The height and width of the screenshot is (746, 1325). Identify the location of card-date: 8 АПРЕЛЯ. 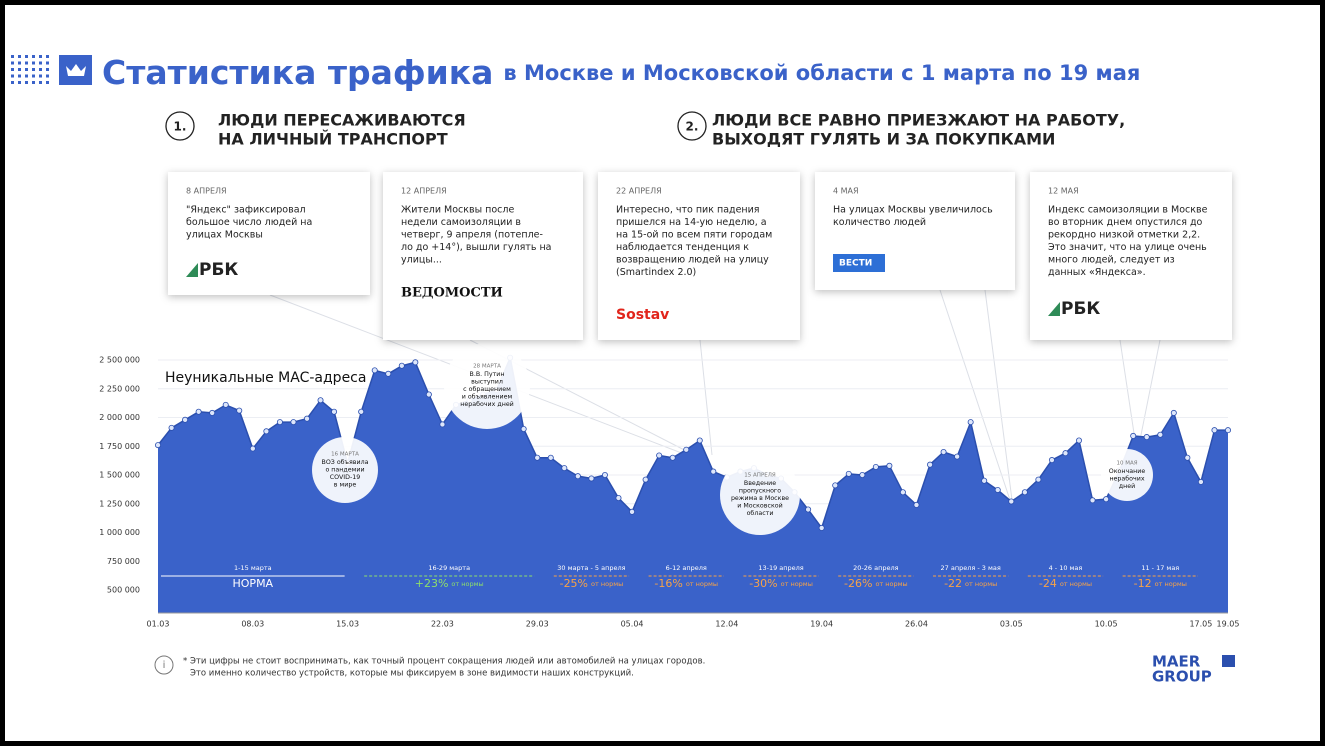
(206, 191).